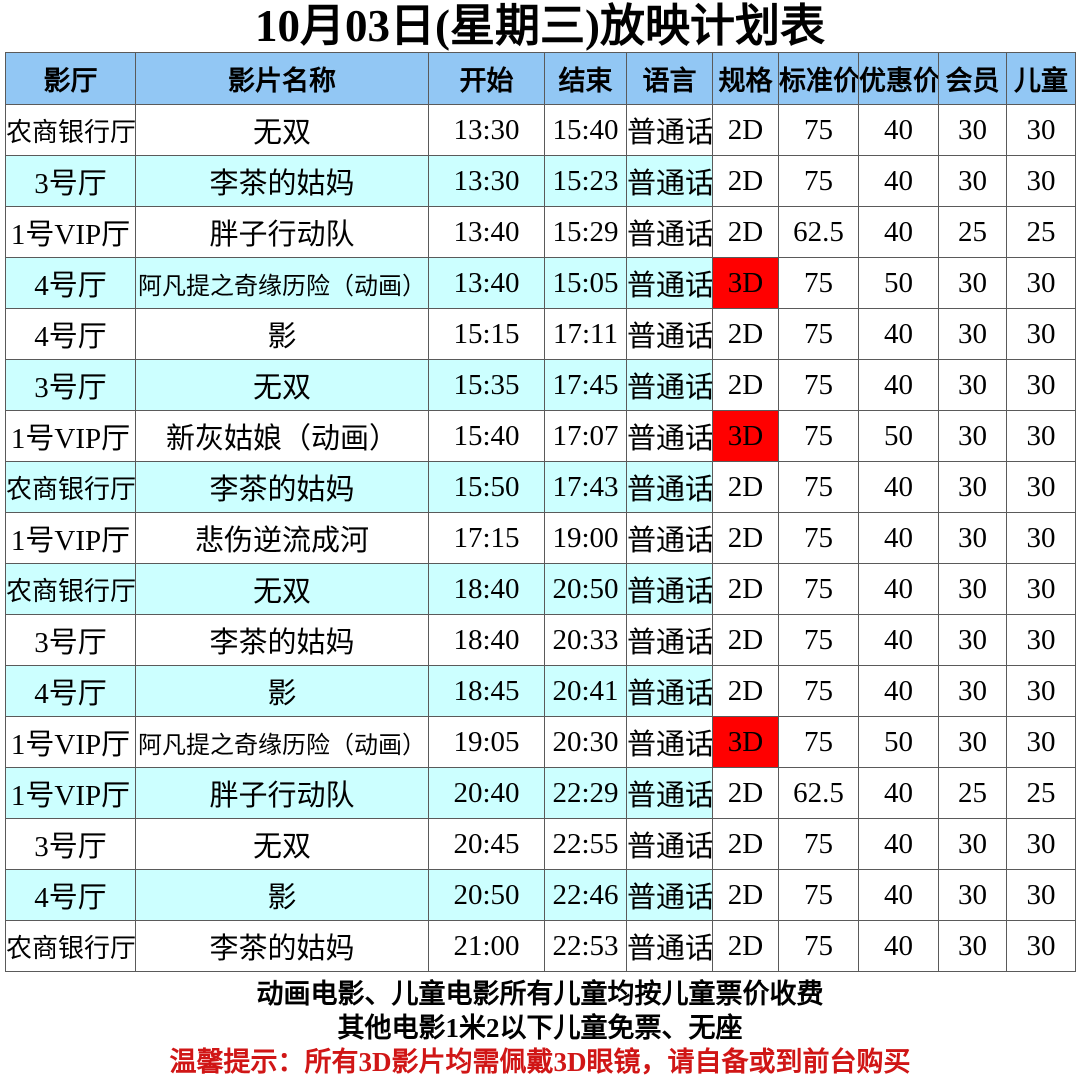 This screenshot has height=1080, width=1080. Describe the element at coordinates (282, 589) in the screenshot. I see `cell-movie: 无双` at that location.